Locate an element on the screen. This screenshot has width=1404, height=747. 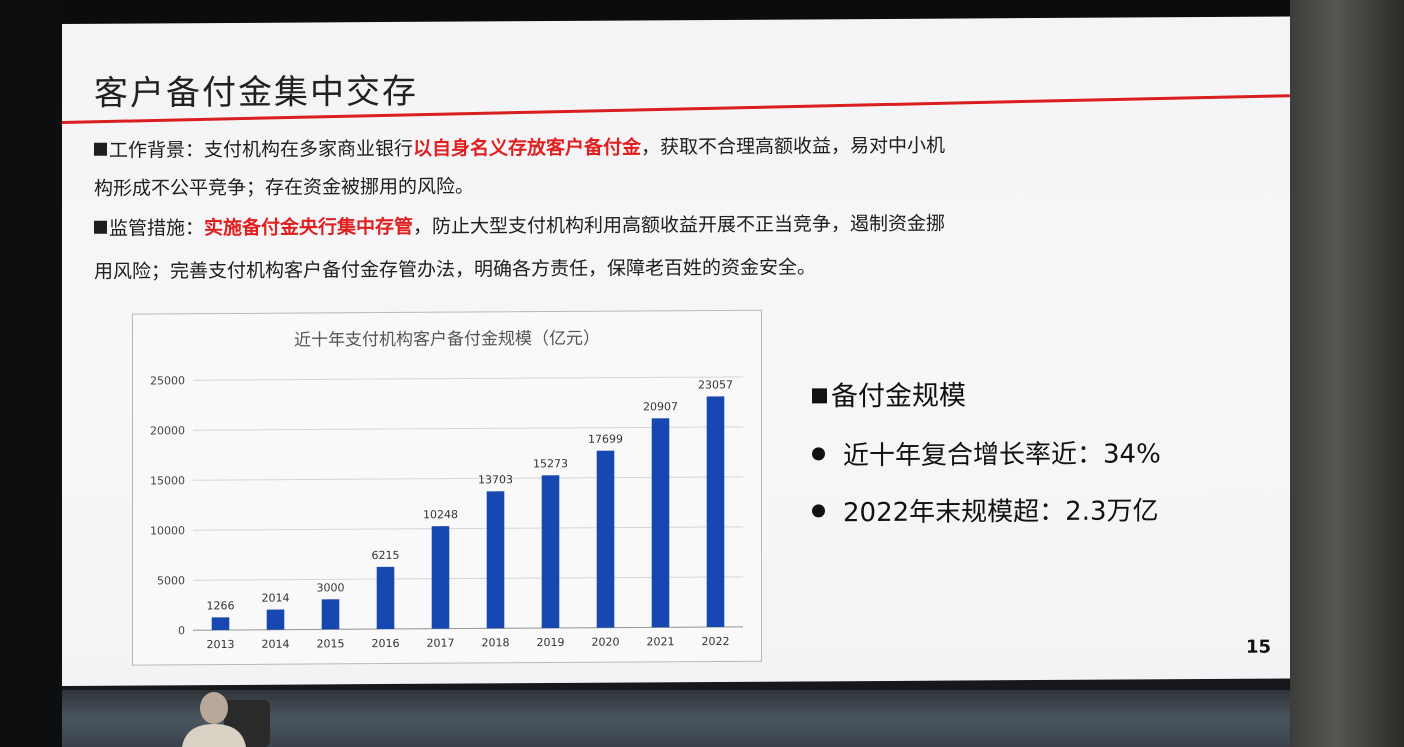
para2-highlight: 实施备付金央行集中存管 is located at coordinates (309, 227).